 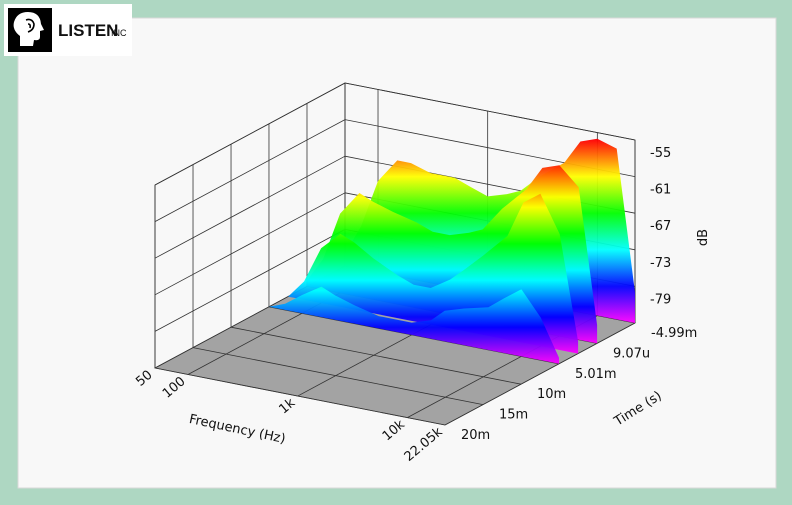 I want to click on t-tick-label: -4.99m, so click(x=674, y=333).